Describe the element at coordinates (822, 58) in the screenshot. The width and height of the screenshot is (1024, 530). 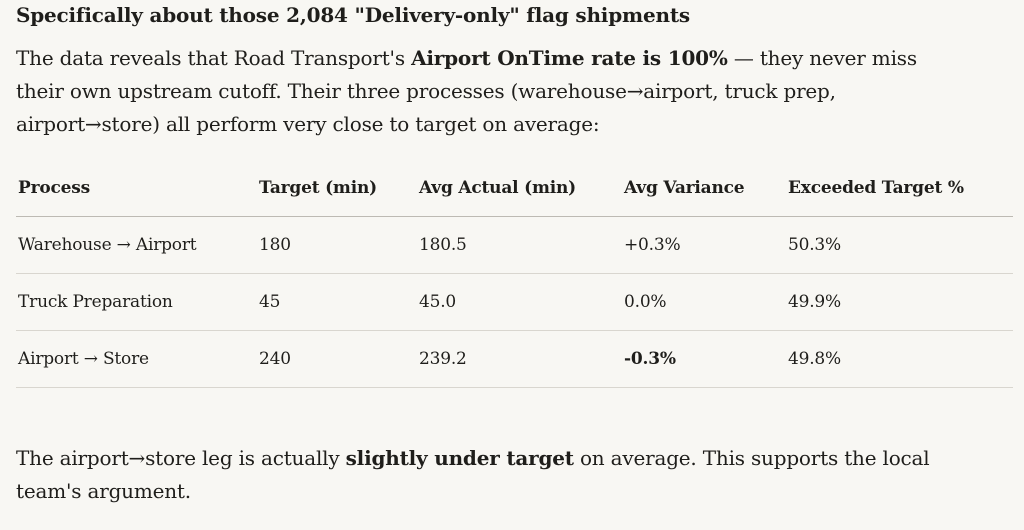
I see `intro-text-end: — they never miss` at that location.